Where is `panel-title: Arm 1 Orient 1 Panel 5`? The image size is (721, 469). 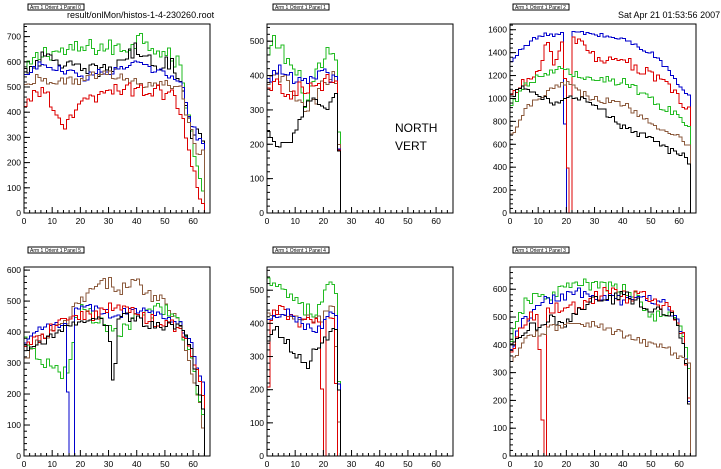 panel-title: Arm 1 Orient 1 Panel 5 is located at coordinates (55, 251).